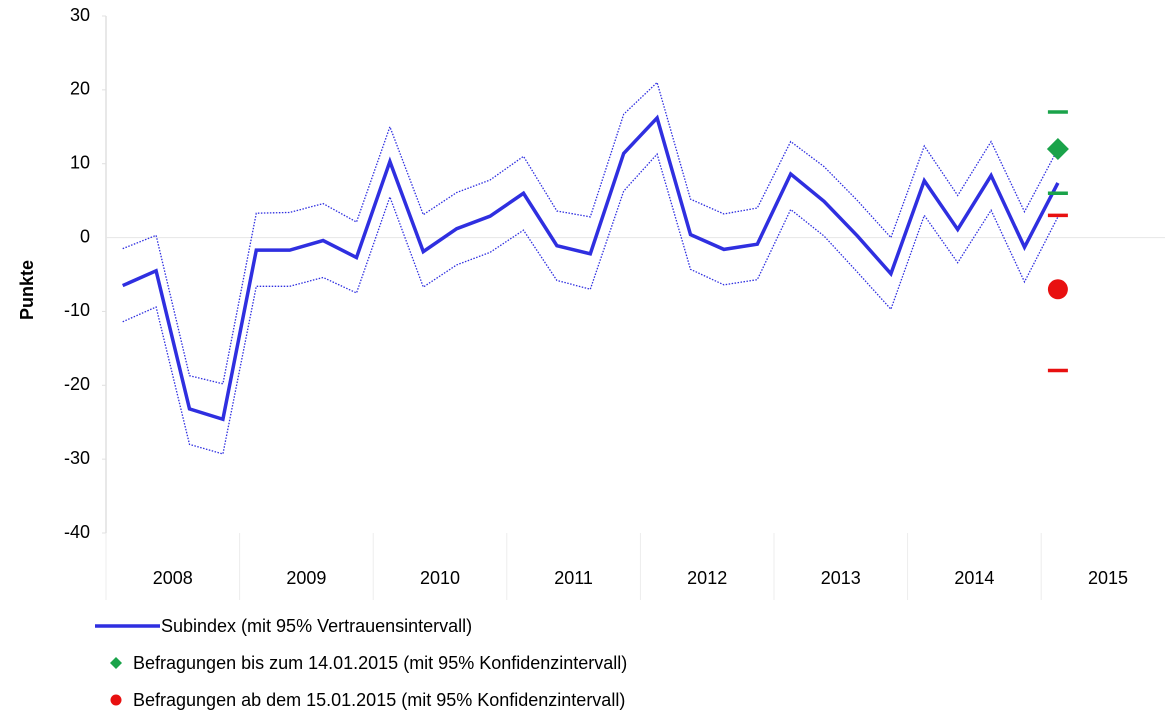 The image size is (1165, 722). Describe the element at coordinates (440, 578) in the screenshot. I see `x-tick-label: 2010` at that location.